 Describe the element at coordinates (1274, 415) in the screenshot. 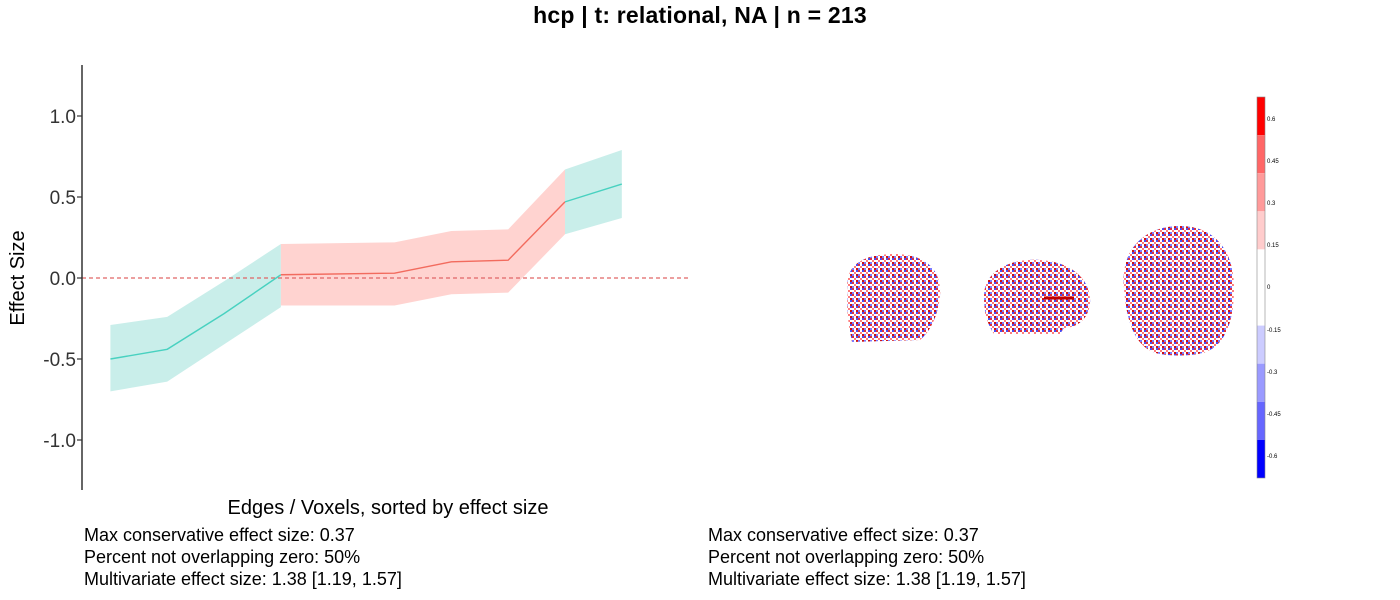

I see `colorbar-label-8: -0.45` at that location.